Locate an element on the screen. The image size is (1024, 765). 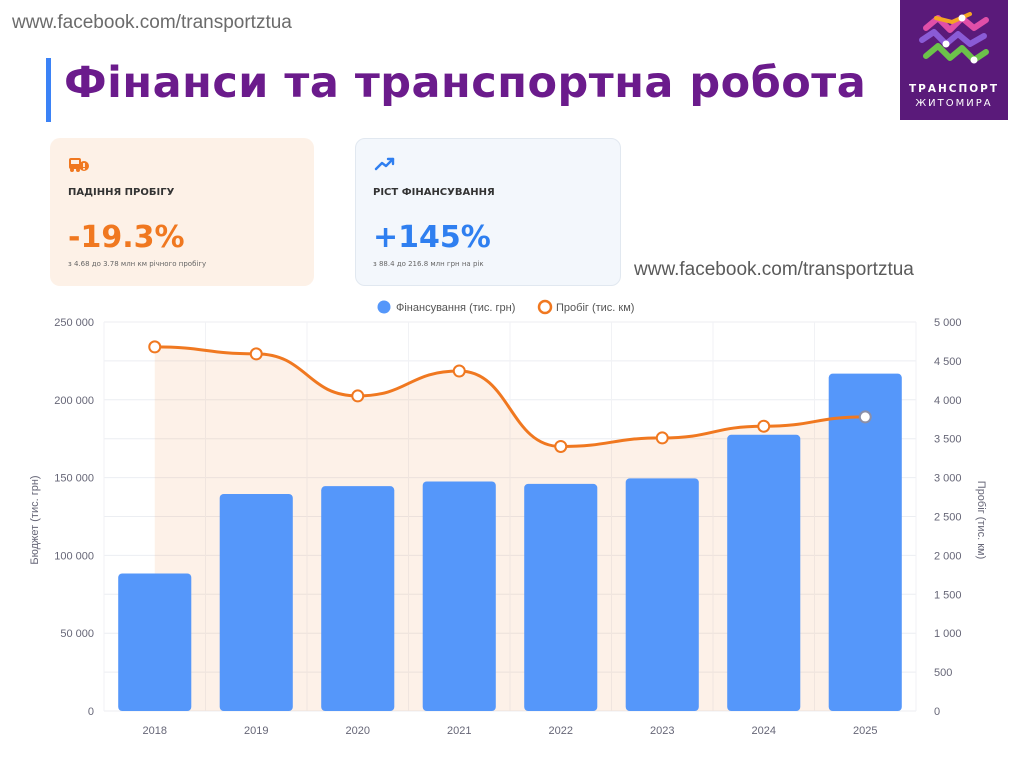
x-tick-label: 2024 is located at coordinates (764, 731).